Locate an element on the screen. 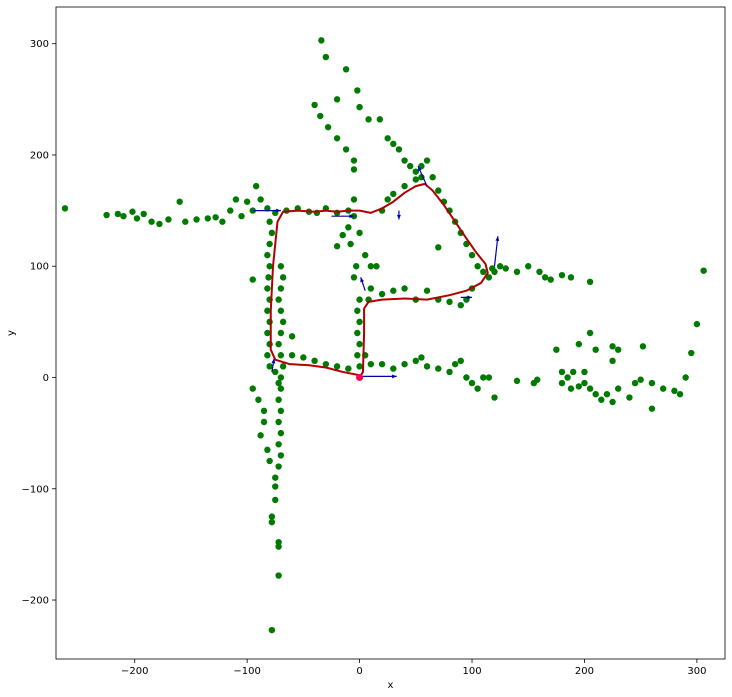  y-tick-label: 300 is located at coordinates (39, 44).